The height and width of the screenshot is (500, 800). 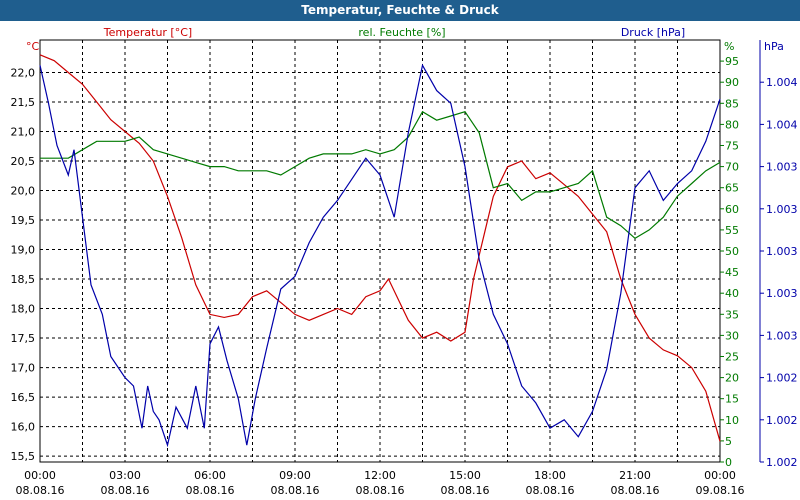 I want to click on humidity-tick-label: 15, so click(x=732, y=399).